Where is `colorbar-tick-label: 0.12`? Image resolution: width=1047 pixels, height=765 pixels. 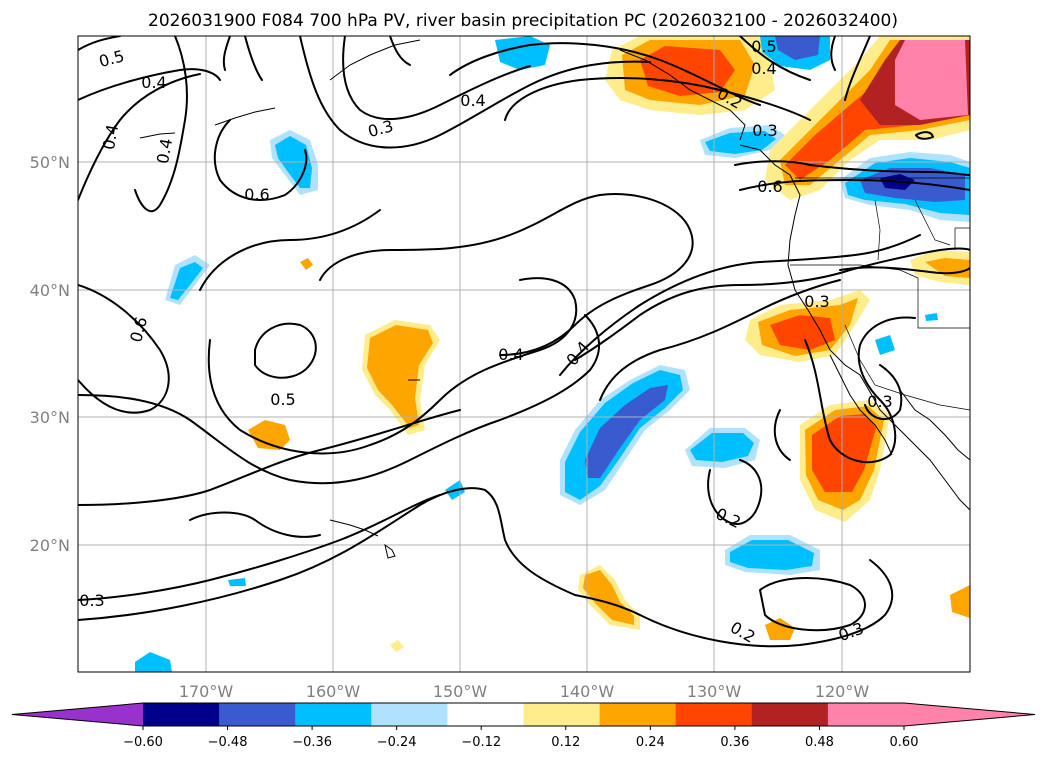
colorbar-tick-label: 0.12 is located at coordinates (565, 742).